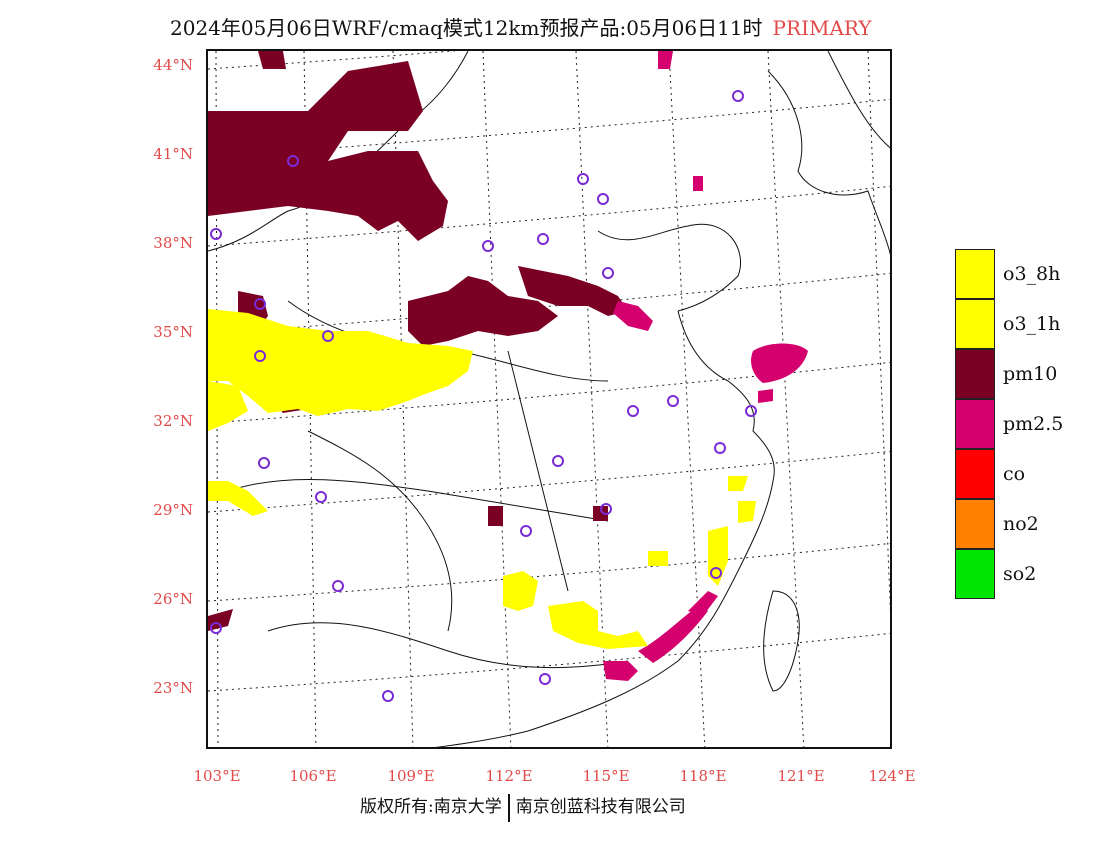  Describe the element at coordinates (892, 776) in the screenshot. I see `lon-label: 124°E` at that location.